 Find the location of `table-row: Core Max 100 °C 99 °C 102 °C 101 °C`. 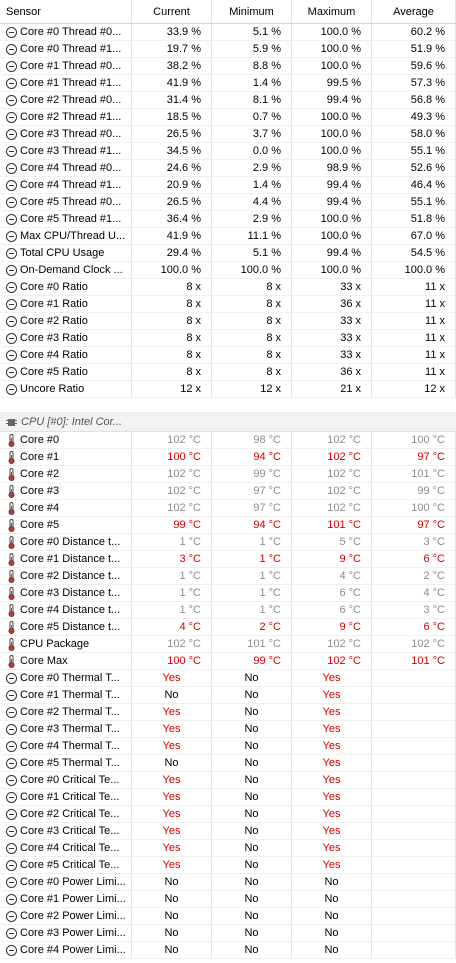

table-row: Core Max 100 °C 99 °C 102 °C 101 °C is located at coordinates (228, 661).